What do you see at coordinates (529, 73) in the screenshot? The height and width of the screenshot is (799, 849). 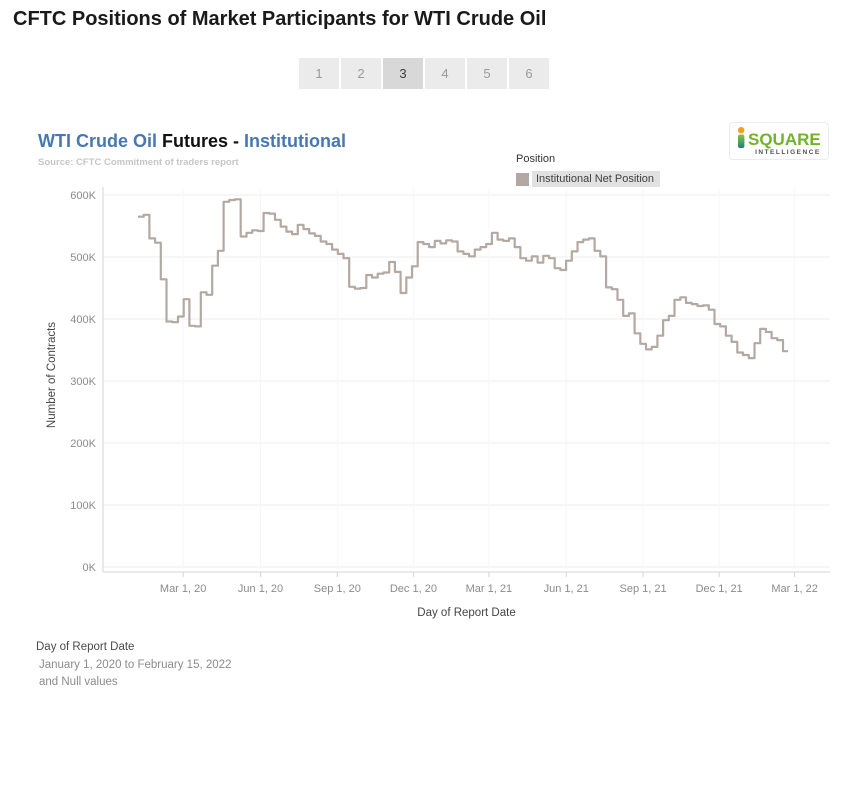 I see `pagination-button-6: 6` at bounding box center [529, 73].